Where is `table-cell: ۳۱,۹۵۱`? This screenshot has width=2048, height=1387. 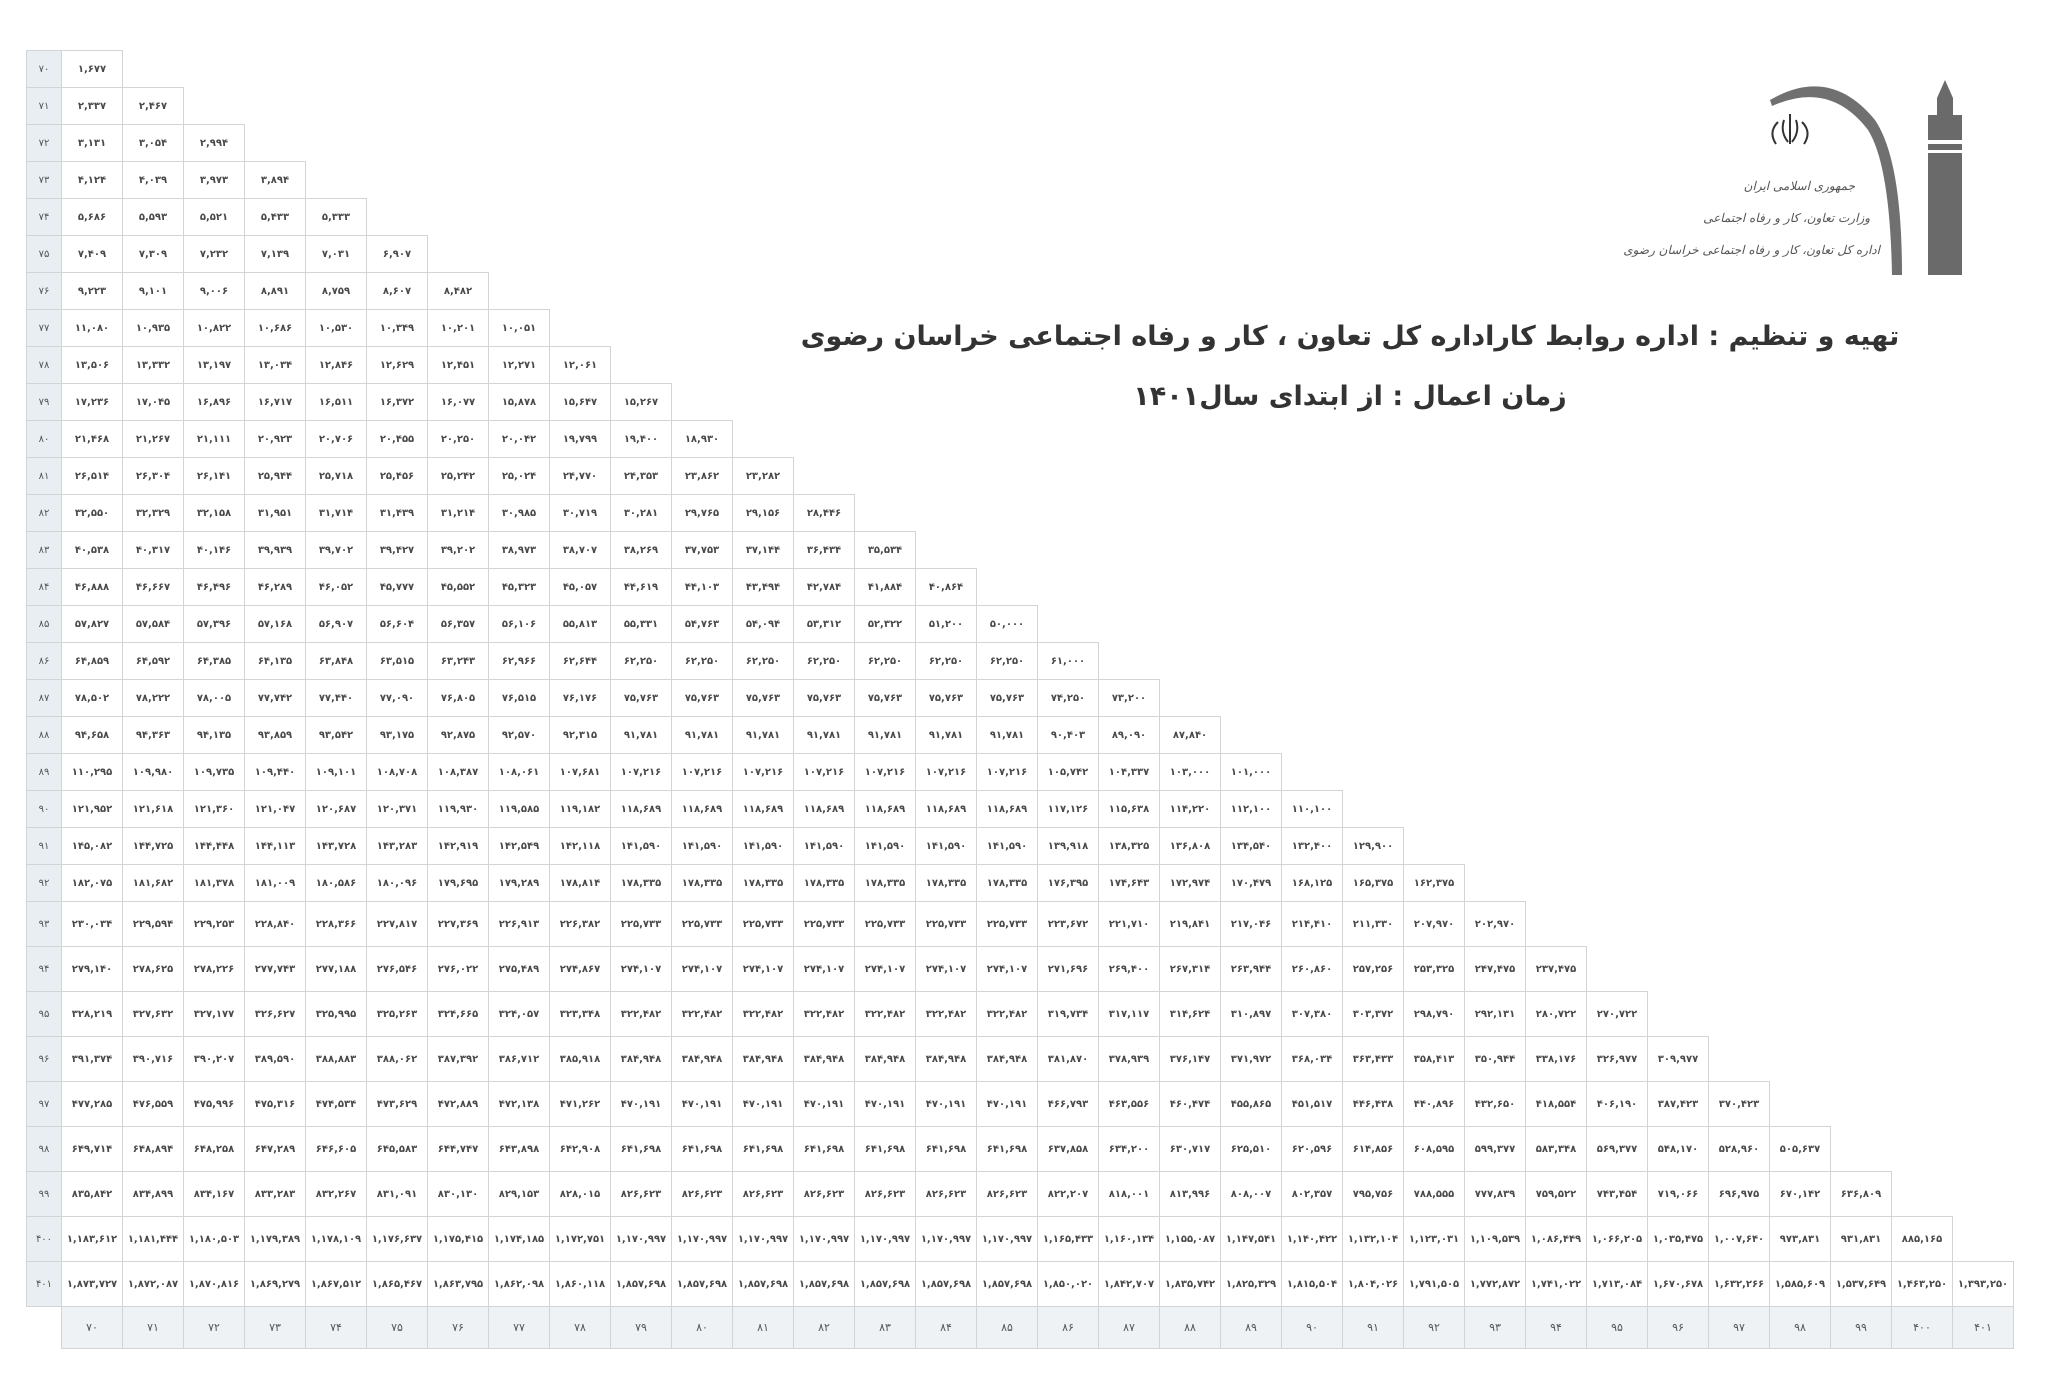
table-cell: ۳۱,۹۵۱ is located at coordinates (275, 513).